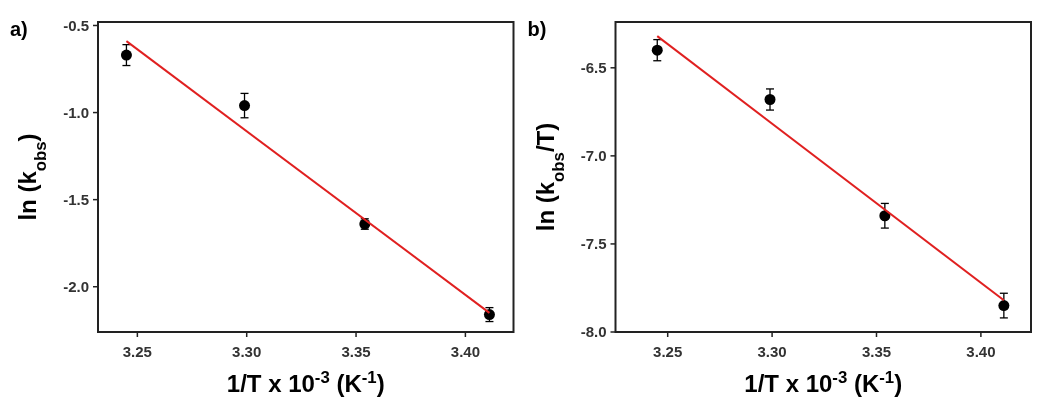  Describe the element at coordinates (537, 29) in the screenshot. I see `text: b)` at that location.